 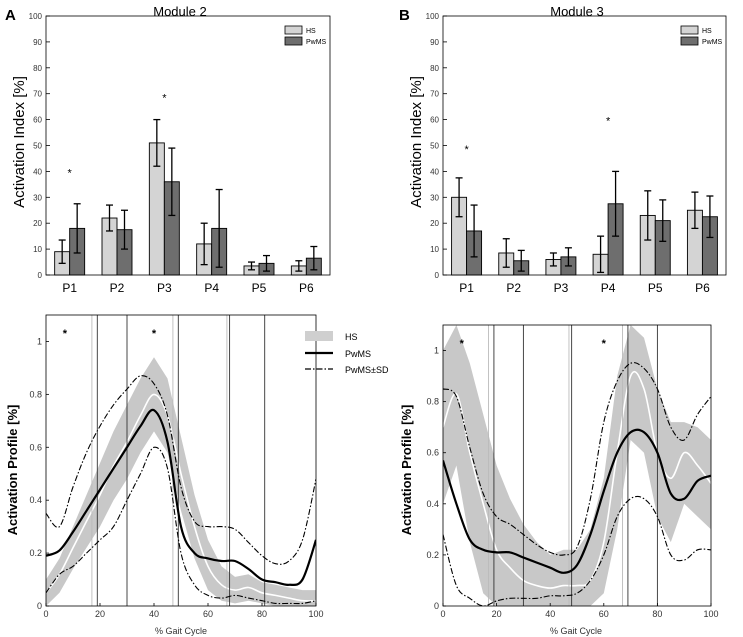 I want to click on legend-label-hs-band: HS, so click(x=351, y=337).